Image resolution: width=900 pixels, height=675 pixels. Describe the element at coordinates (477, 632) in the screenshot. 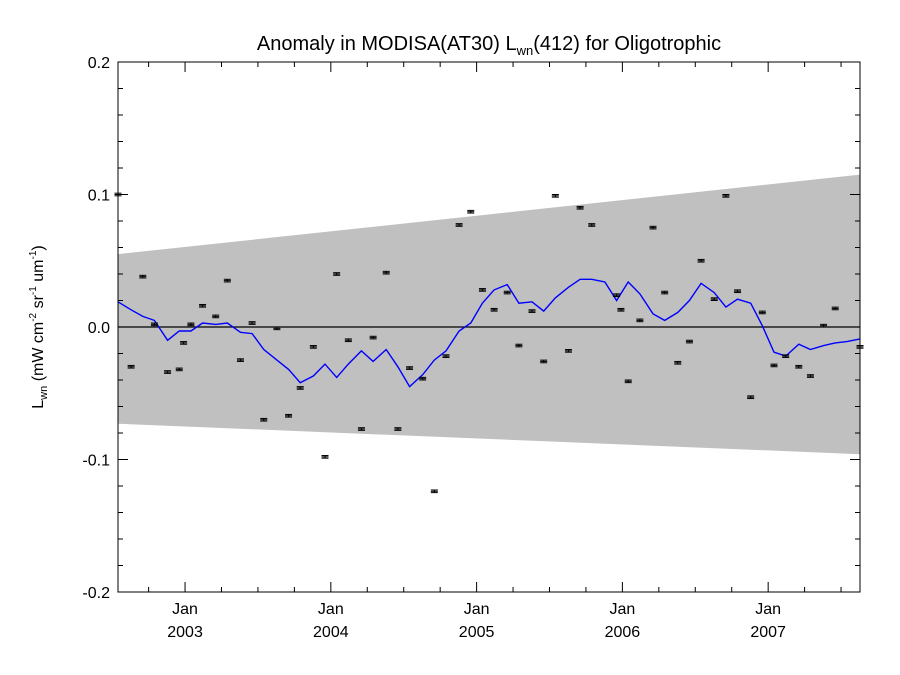

I see `x-tick-year-label: 2005` at that location.